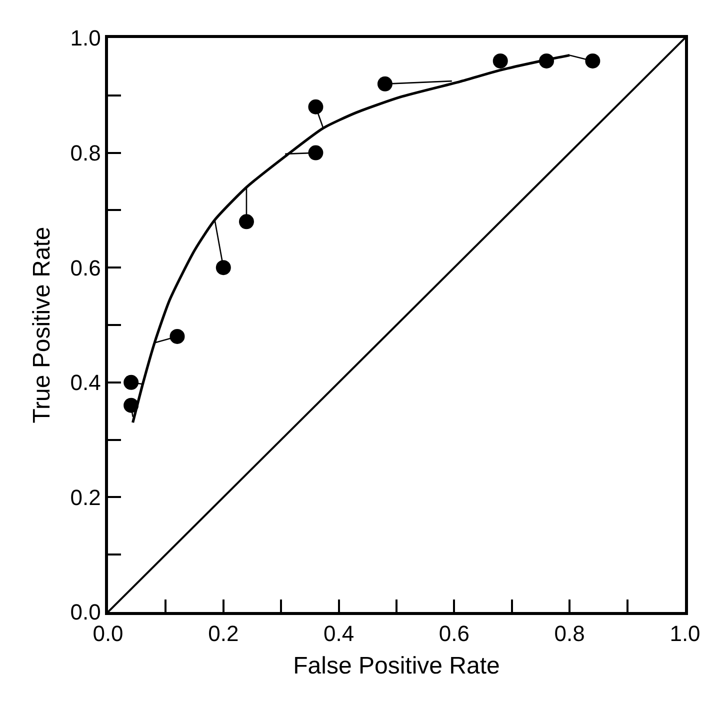 The width and height of the screenshot is (720, 720). What do you see at coordinates (685, 633) in the screenshot?
I see `x-tick-label: 1.0` at bounding box center [685, 633].